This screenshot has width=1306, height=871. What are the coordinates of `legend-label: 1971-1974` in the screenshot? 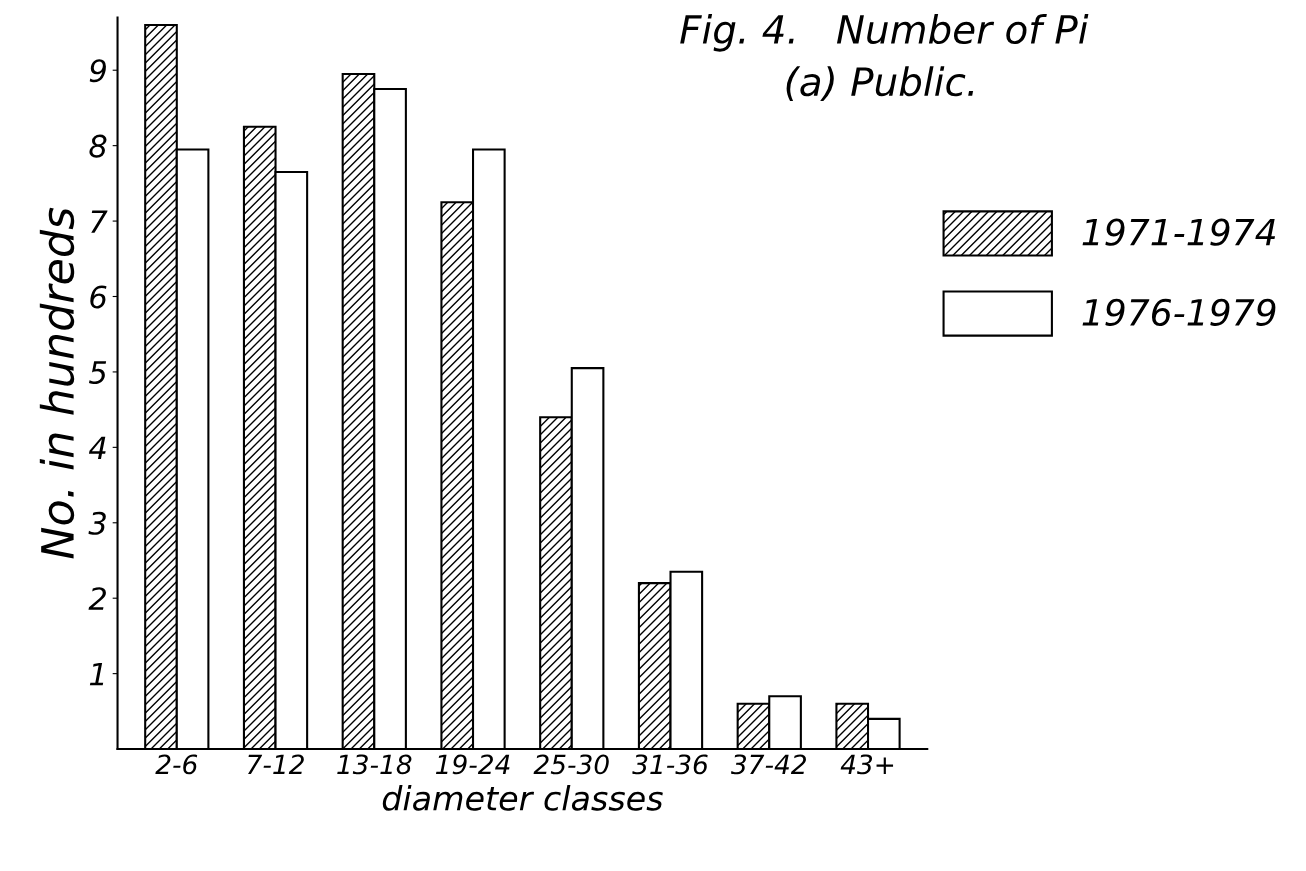 It's located at (1179, 232).